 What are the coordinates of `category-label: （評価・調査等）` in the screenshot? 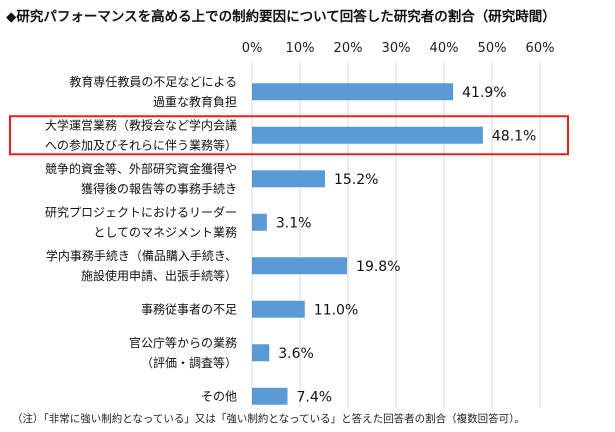 It's located at (189, 362).